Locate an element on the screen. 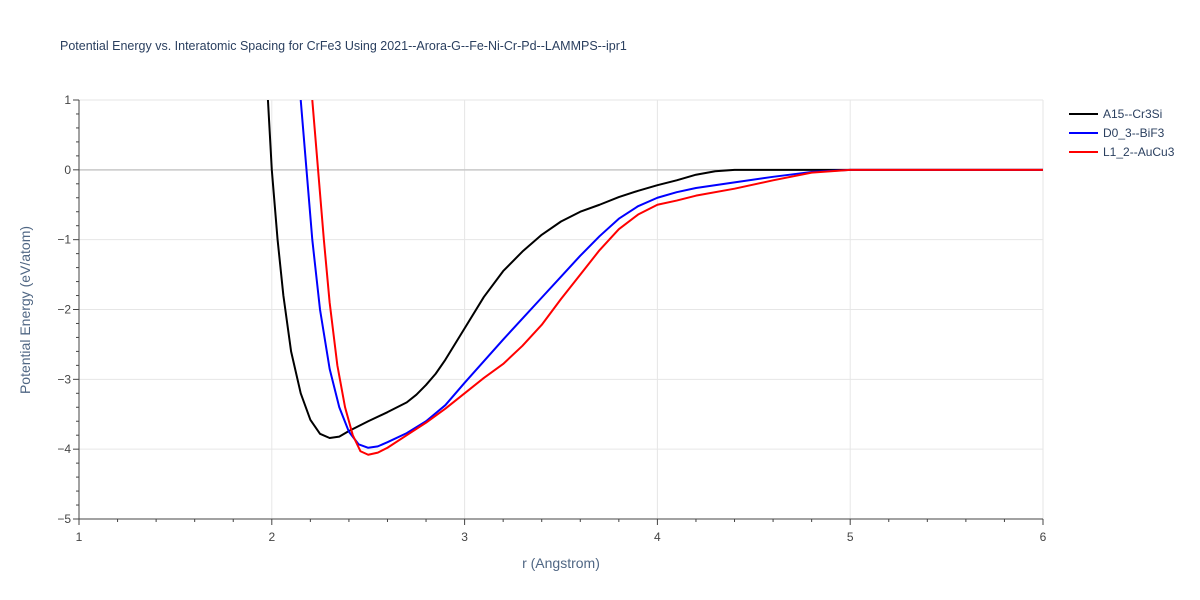 This screenshot has height=600, width=1200. y-tick-labels: 1 0 −1 −2 −3 −4 −5 is located at coordinates (64, 309).